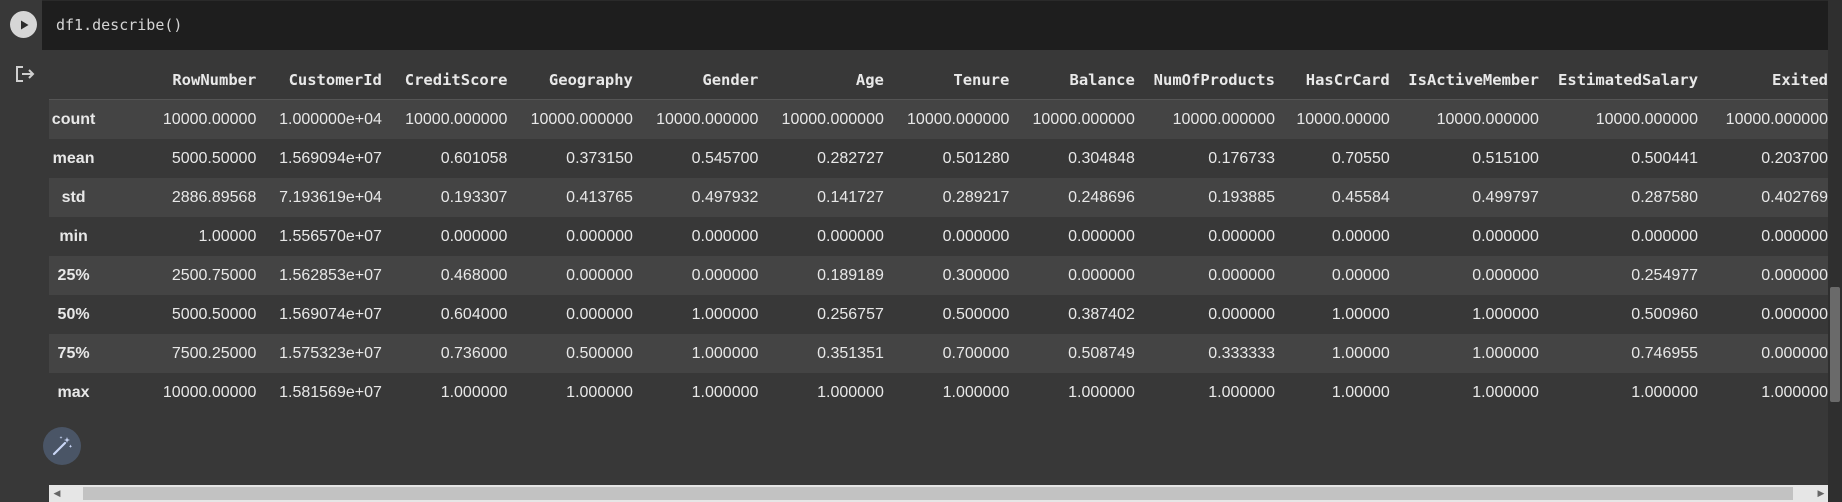 The height and width of the screenshot is (502, 1842). I want to click on table-cell: 0.351351, so click(850, 353).